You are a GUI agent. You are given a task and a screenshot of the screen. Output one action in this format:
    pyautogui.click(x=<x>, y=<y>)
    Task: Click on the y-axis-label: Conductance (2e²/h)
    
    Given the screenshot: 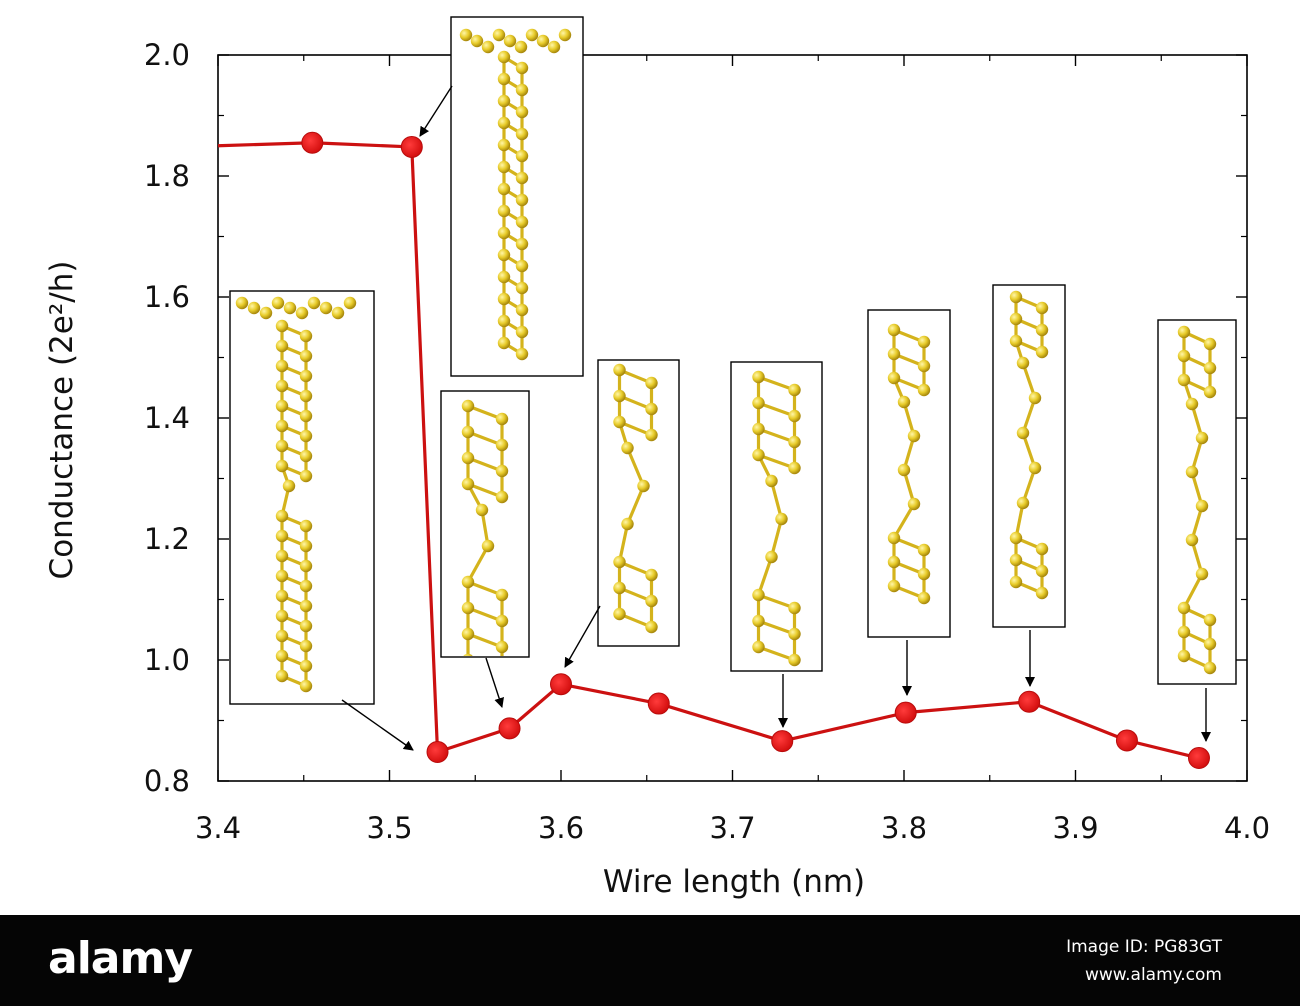 What is the action you would take?
    pyautogui.click(x=62, y=420)
    